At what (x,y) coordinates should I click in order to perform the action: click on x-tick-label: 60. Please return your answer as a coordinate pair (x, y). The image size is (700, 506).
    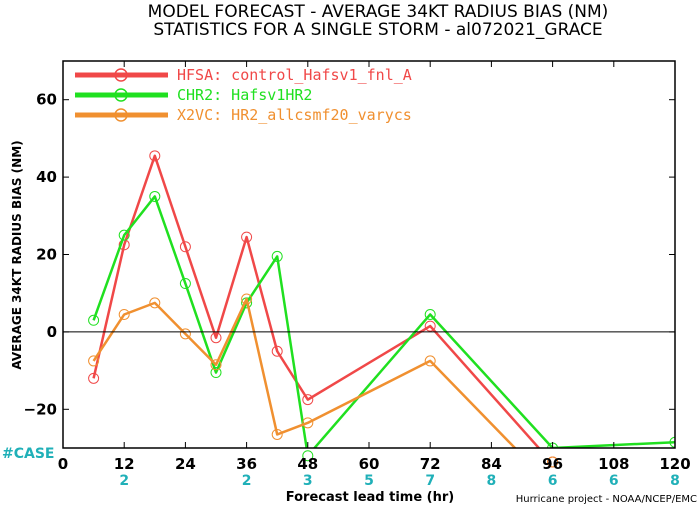
    Looking at the image, I should click on (369, 464).